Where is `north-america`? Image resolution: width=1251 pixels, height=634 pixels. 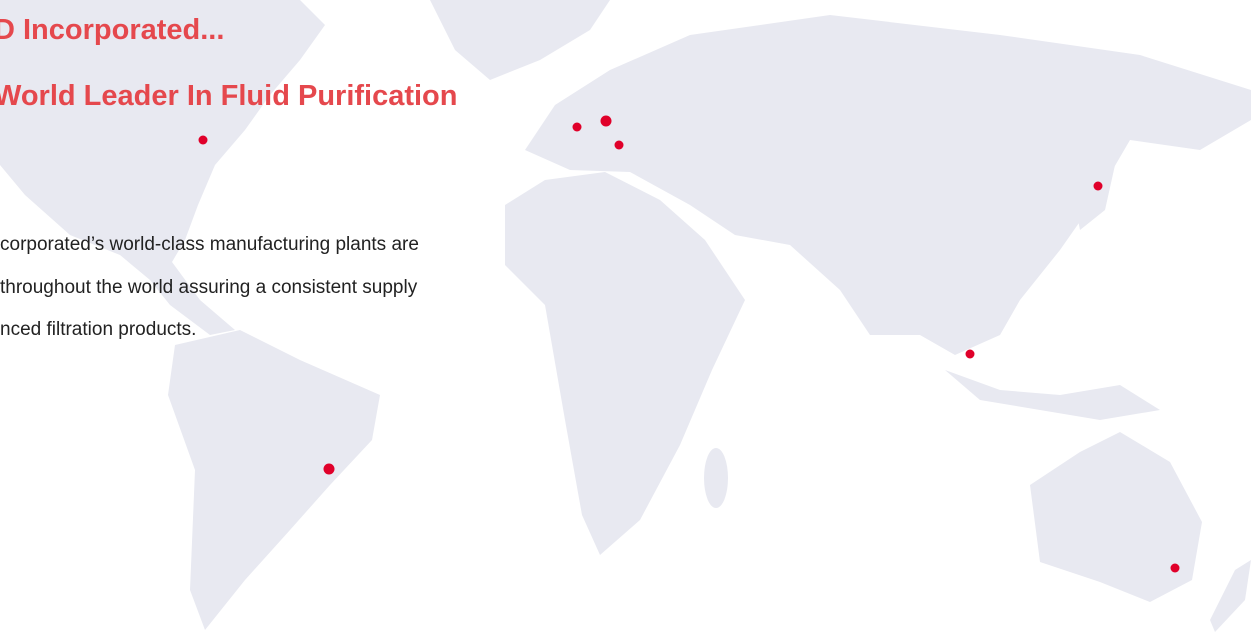
north-america is located at coordinates (162, 167).